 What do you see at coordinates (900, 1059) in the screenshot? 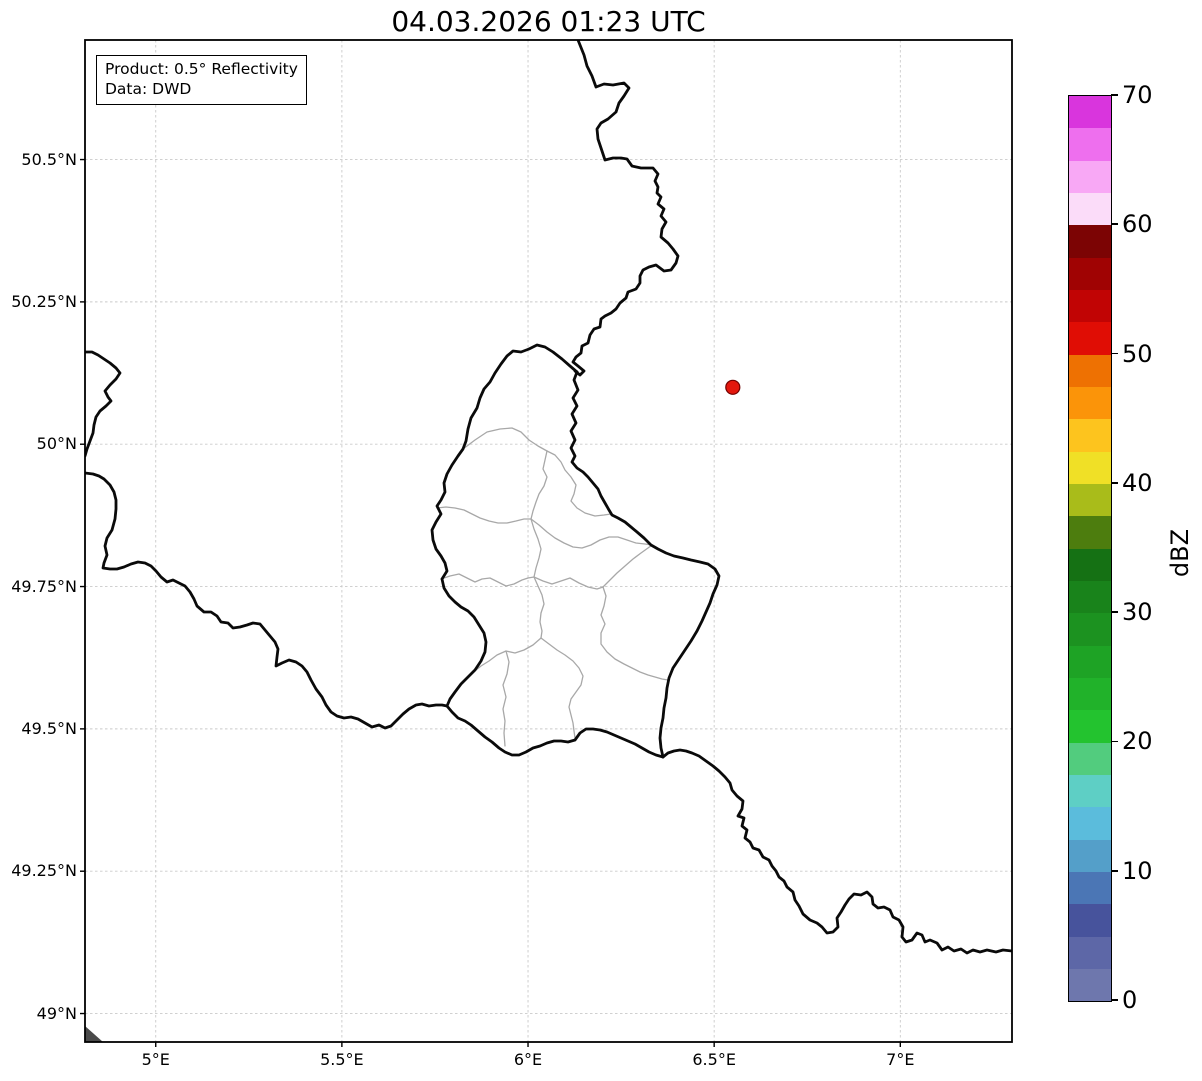
I see `x-tick-label: 7°E` at bounding box center [900, 1059].